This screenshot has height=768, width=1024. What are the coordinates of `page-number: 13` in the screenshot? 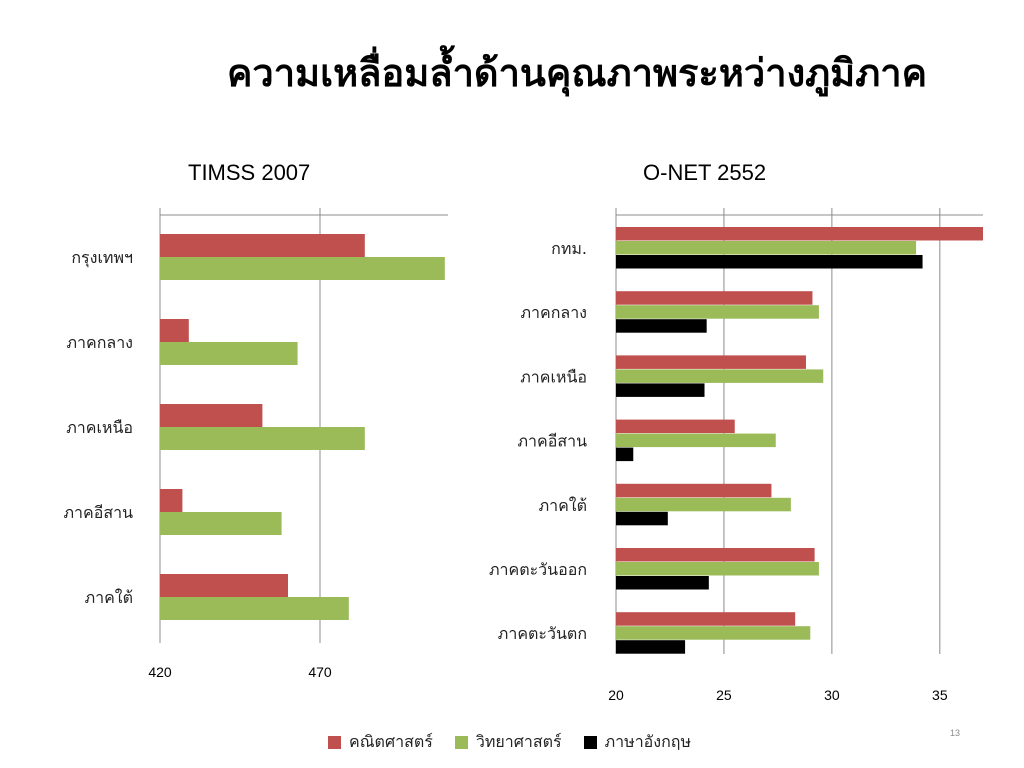 It's located at (955, 733).